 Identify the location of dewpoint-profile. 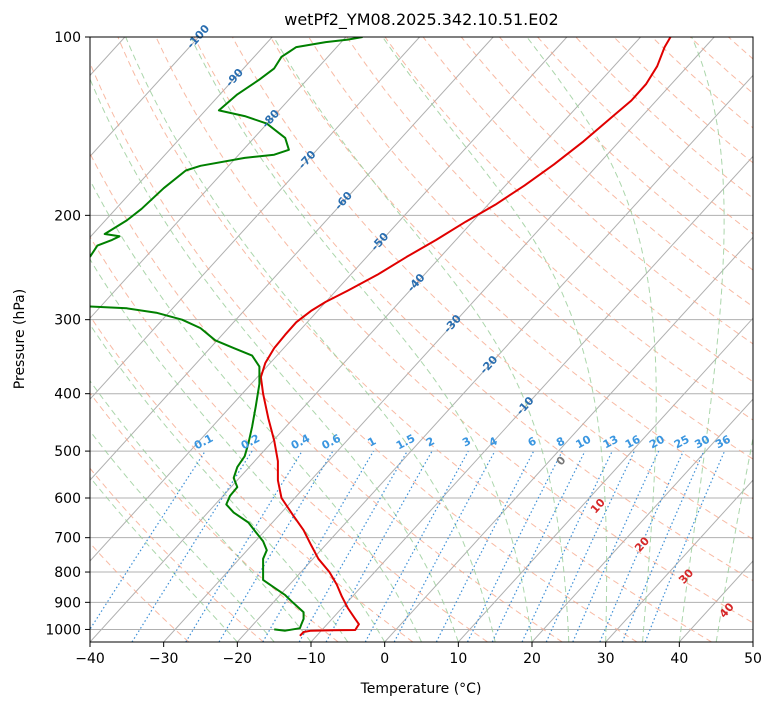
(197, 468).